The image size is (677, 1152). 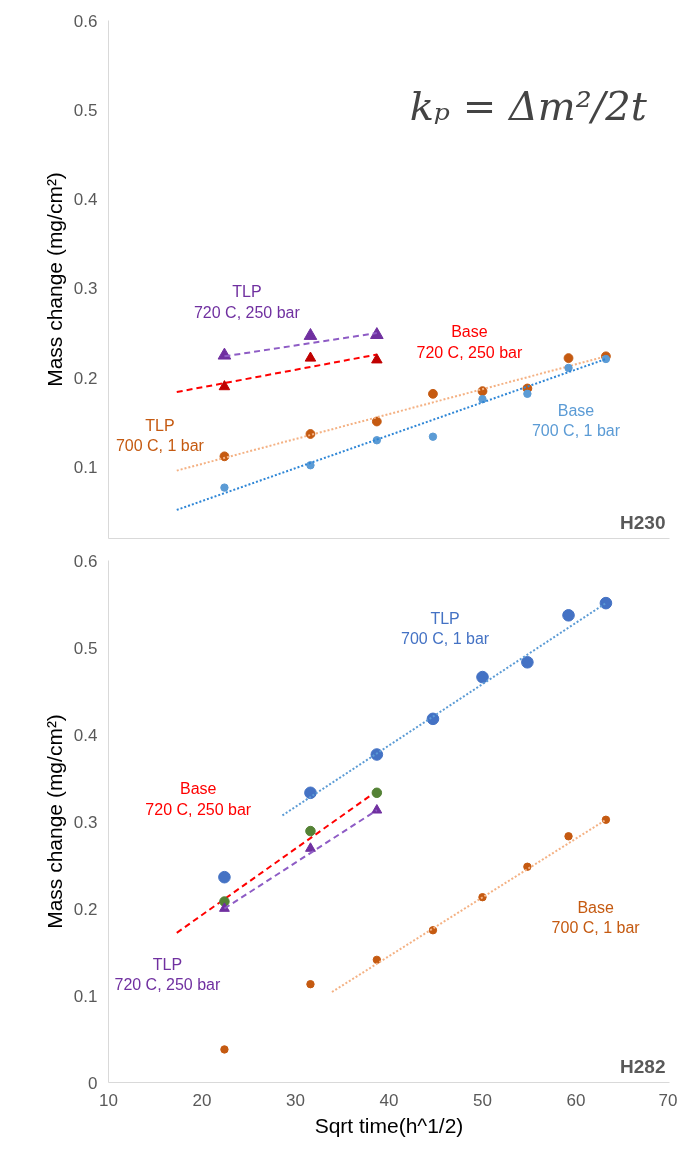 What do you see at coordinates (93, 1083) in the screenshot?
I see `y-tick-label: 0` at bounding box center [93, 1083].